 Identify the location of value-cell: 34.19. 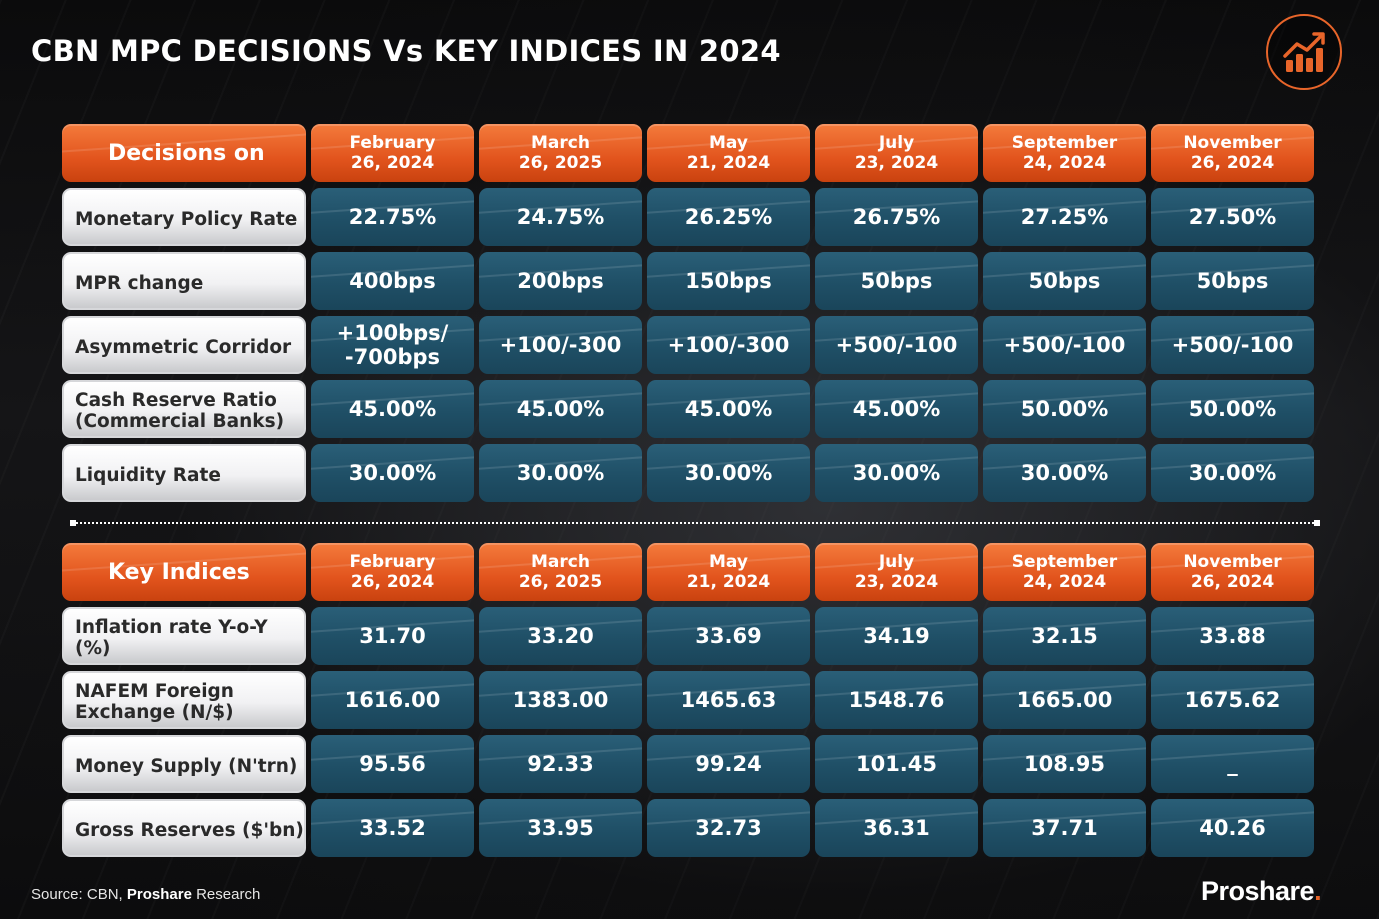
(896, 636).